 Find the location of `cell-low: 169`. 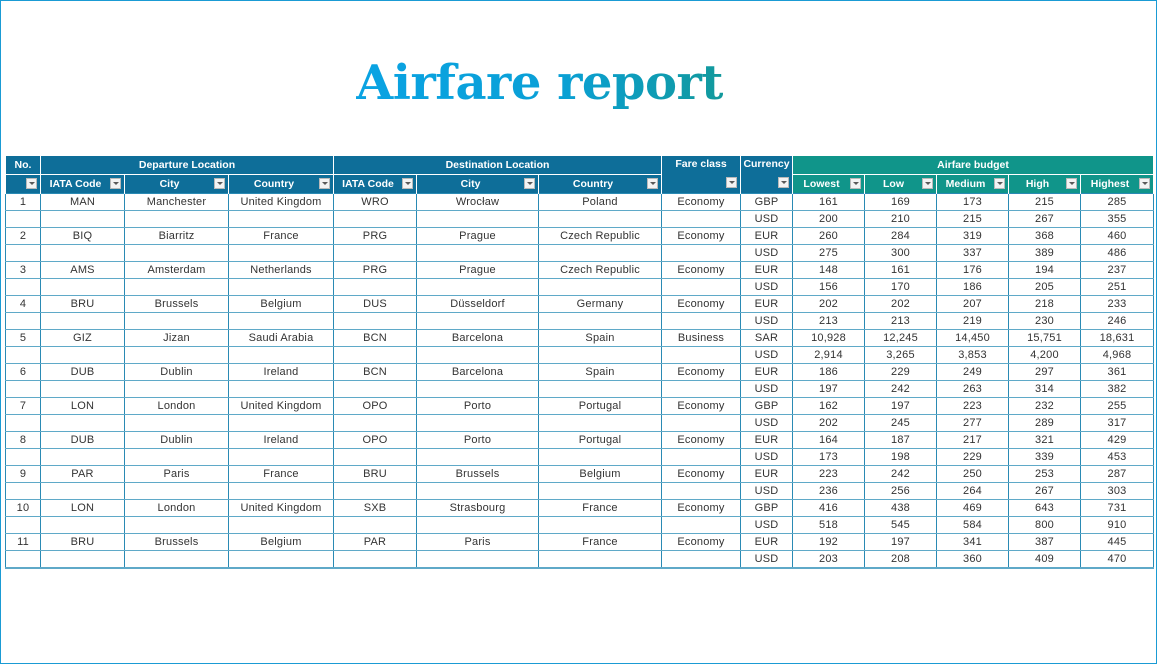

cell-low: 169 is located at coordinates (900, 202).